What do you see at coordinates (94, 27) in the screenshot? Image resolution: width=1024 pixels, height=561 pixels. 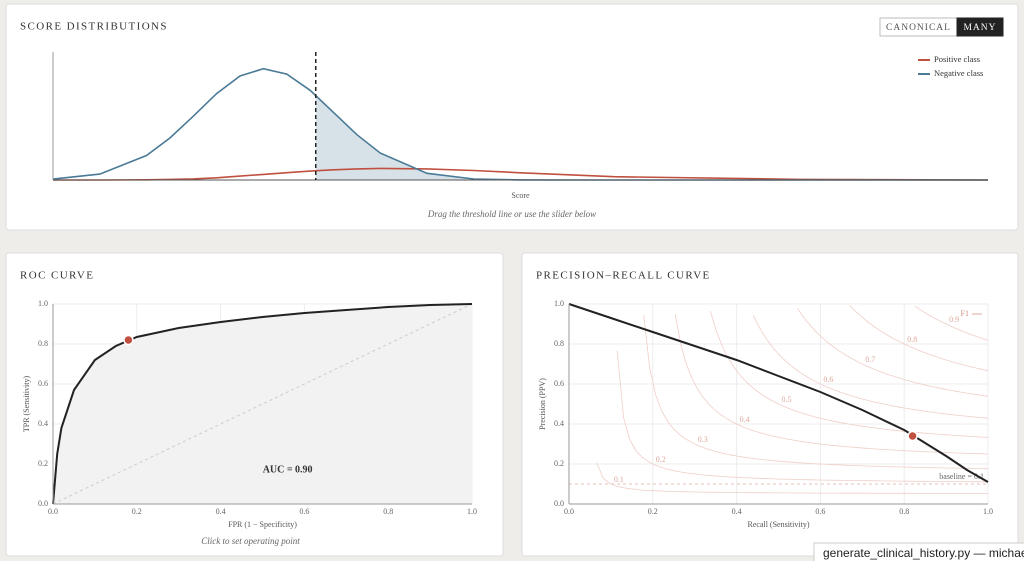 I see `panel-title: SCORE DISTRIBUTIONS` at bounding box center [94, 27].